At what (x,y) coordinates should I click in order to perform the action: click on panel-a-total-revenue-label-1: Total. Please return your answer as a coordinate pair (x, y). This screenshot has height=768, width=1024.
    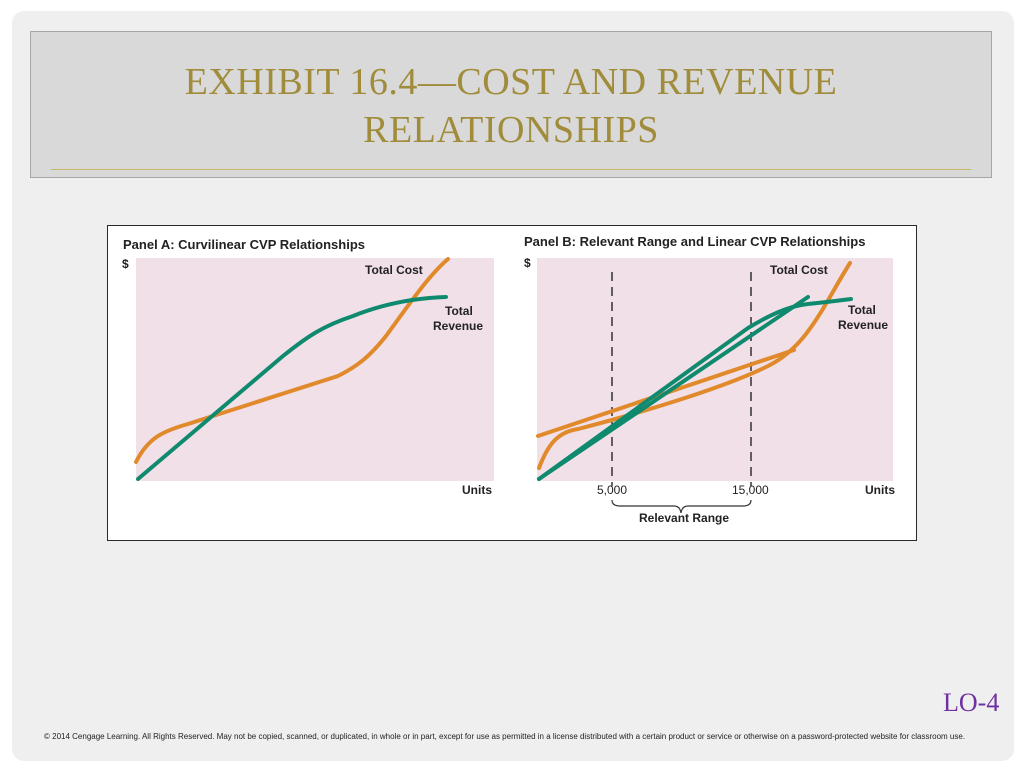
    Looking at the image, I should click on (459, 311).